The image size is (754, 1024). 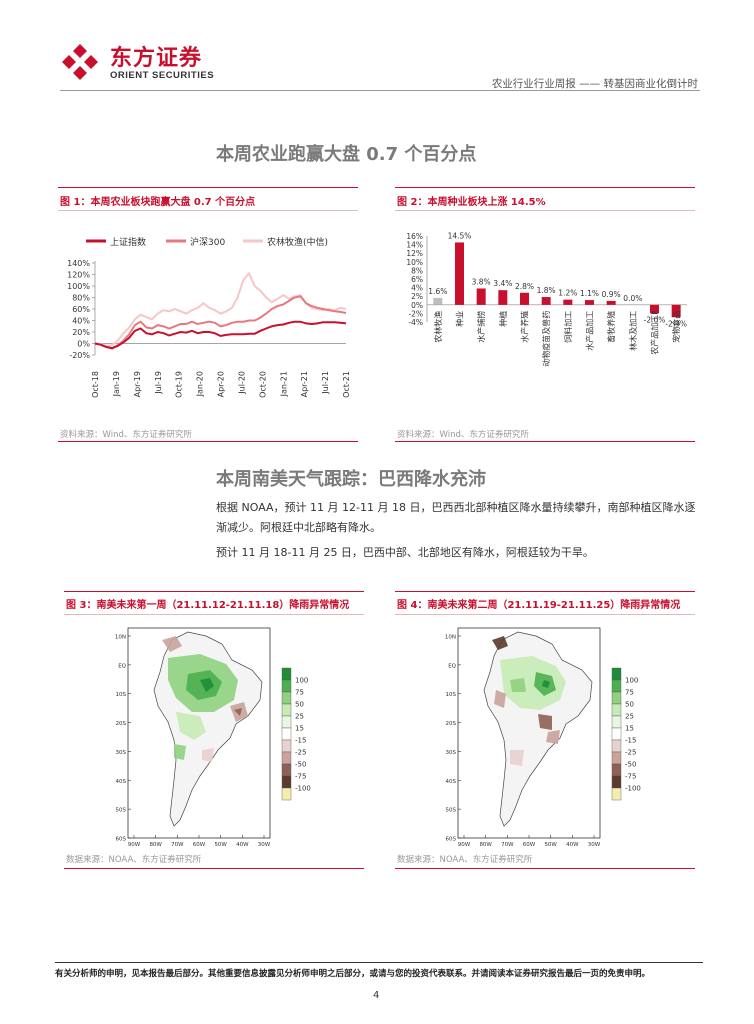 I want to click on lon-label: 30W, so click(x=264, y=845).